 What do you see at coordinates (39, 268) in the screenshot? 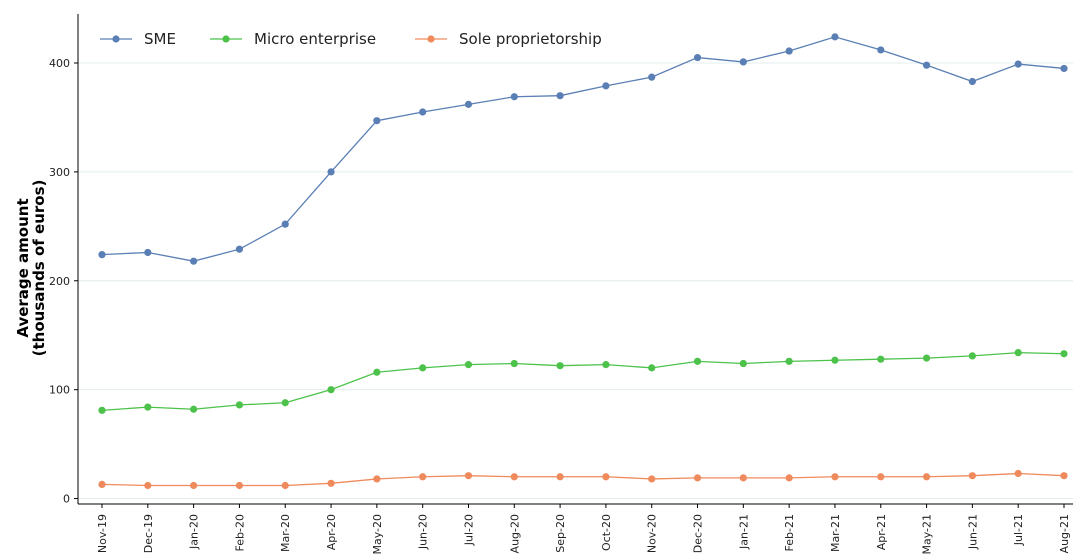
I see `y-axis-title-line2: (thousands of euros)` at bounding box center [39, 268].